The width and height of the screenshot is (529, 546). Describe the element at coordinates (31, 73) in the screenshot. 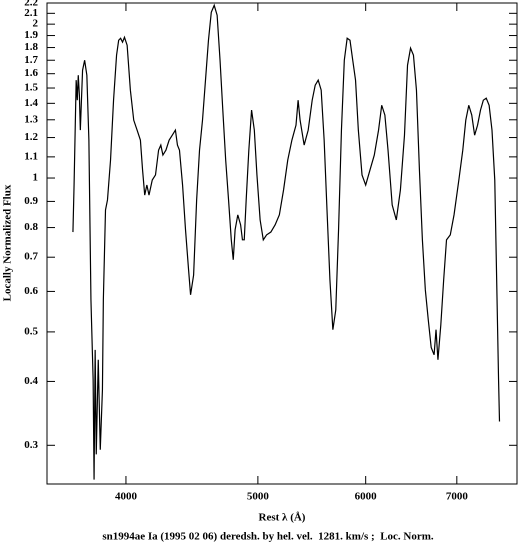

I see `y-tick-label: 1.6` at that location.